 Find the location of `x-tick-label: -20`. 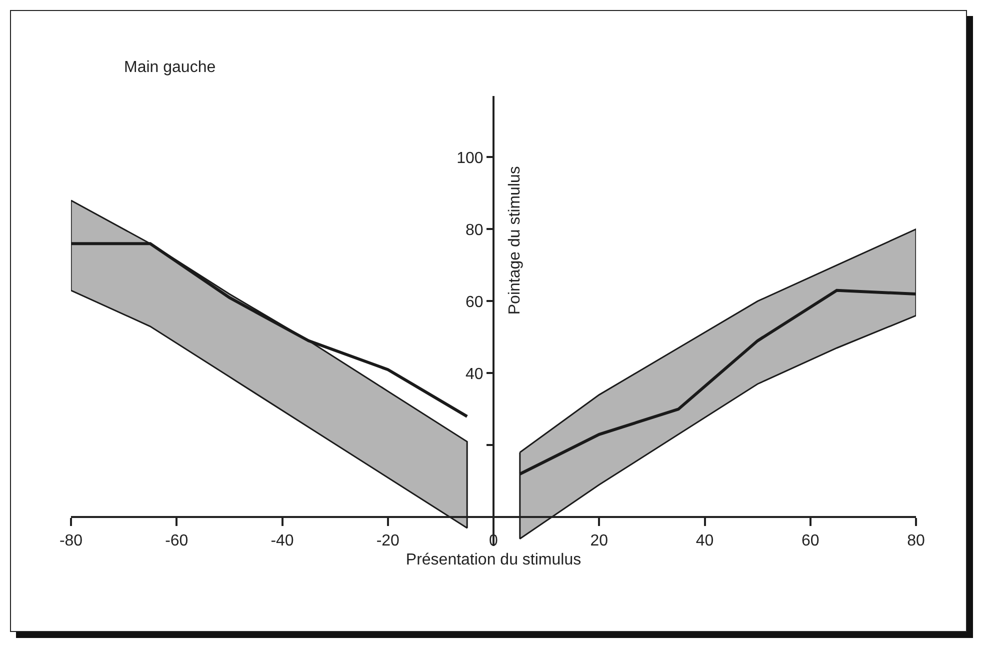

x-tick-label: -20 is located at coordinates (388, 541).